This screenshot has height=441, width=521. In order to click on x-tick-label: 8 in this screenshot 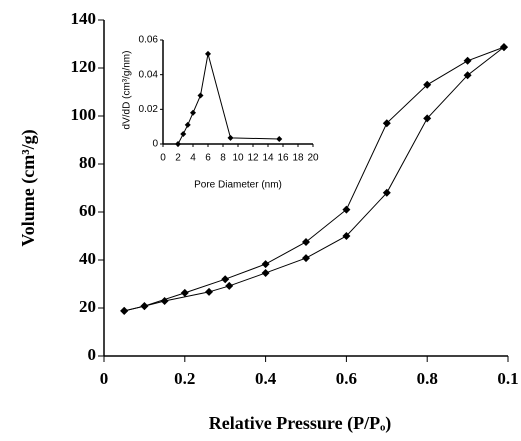, I will do `click(223, 158)`.